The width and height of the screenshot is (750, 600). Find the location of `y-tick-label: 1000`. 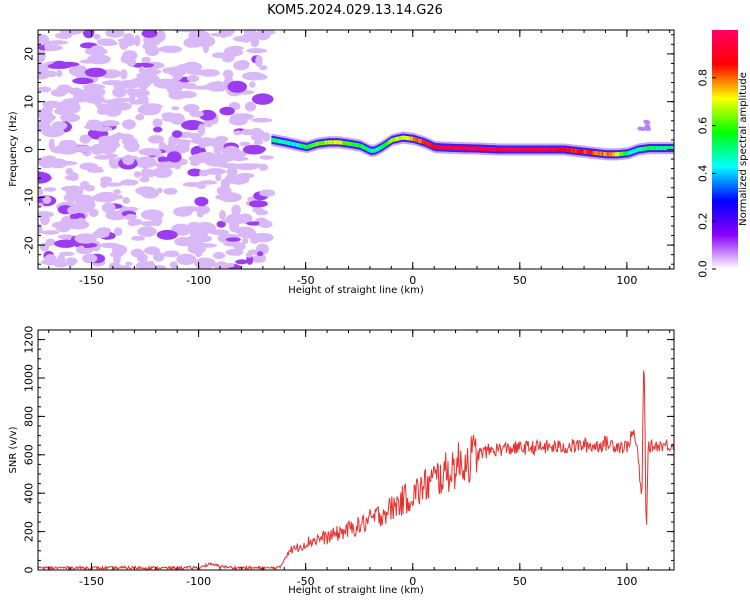

y-tick-label: 1000 is located at coordinates (29, 378).